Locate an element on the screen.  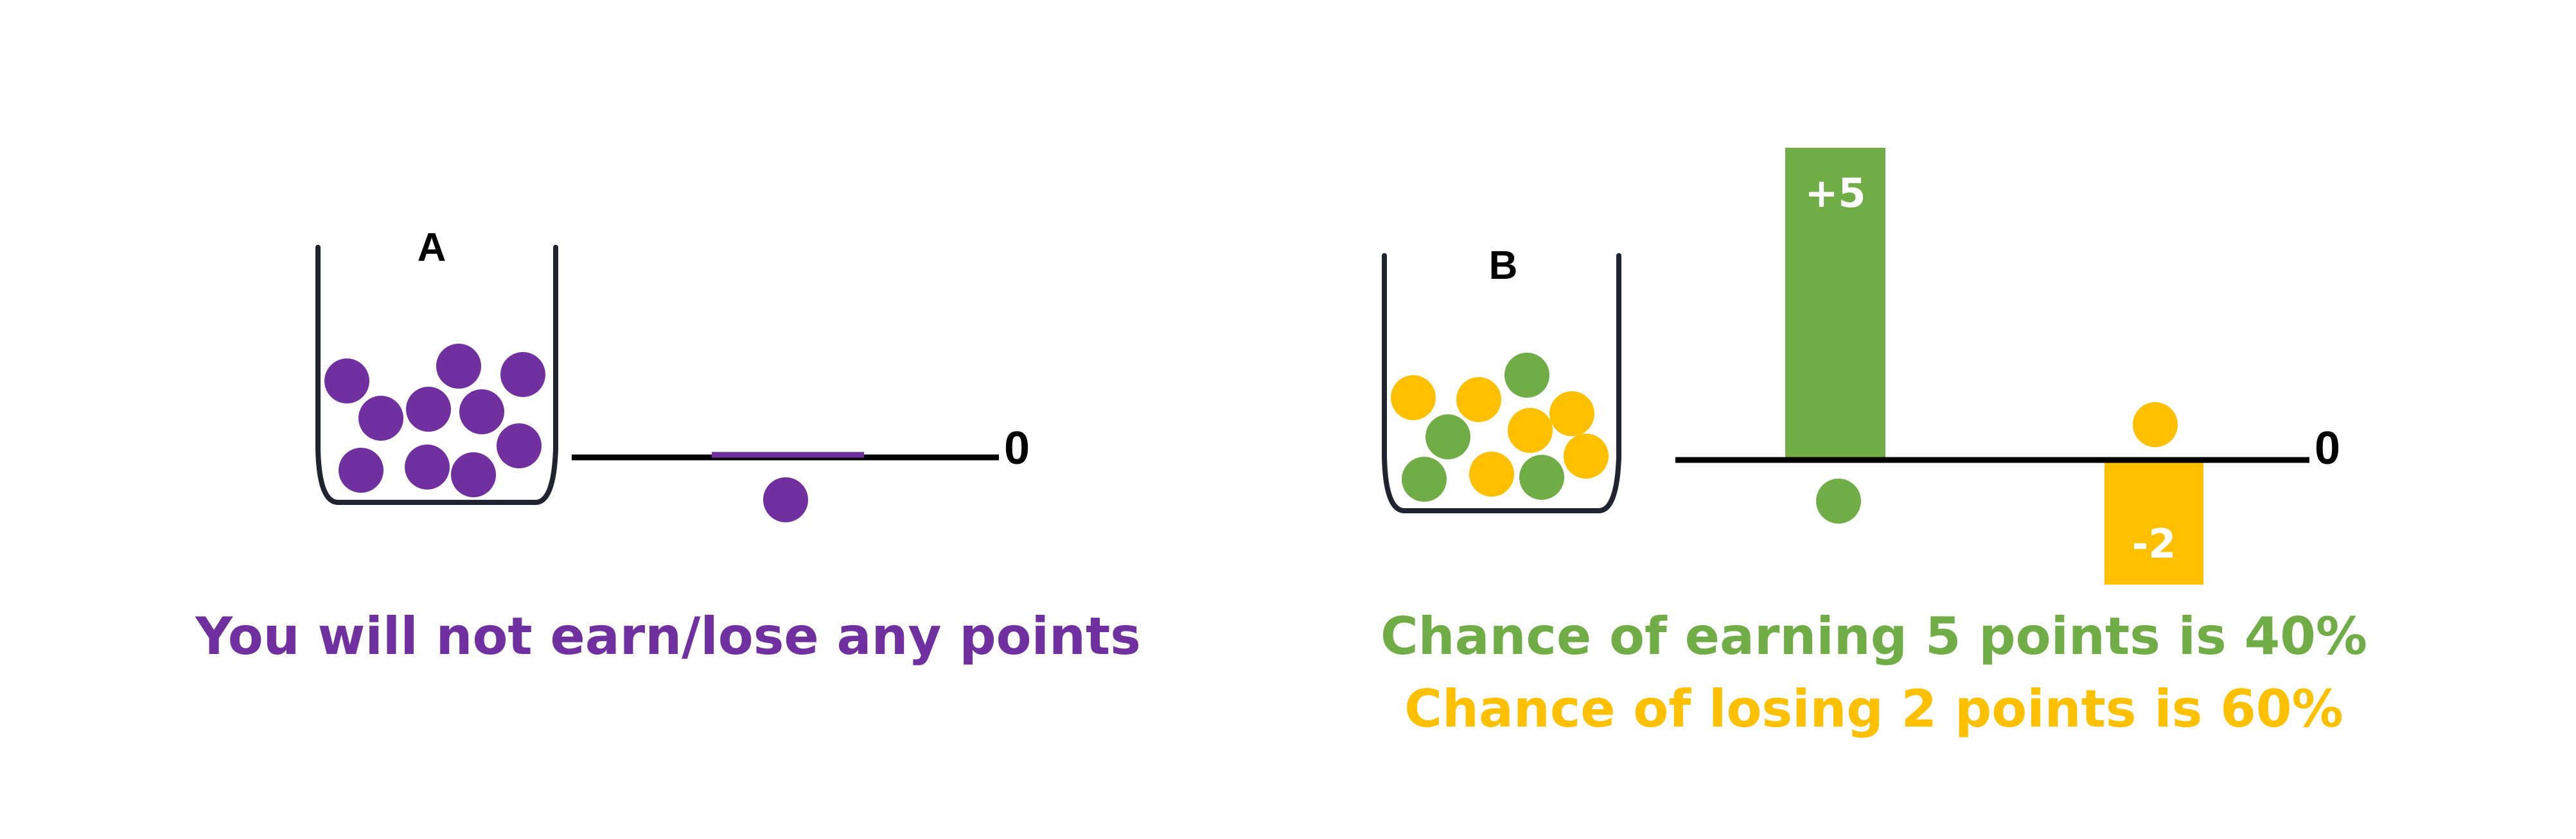
option-b-zero-label: 0 is located at coordinates (2327, 448).